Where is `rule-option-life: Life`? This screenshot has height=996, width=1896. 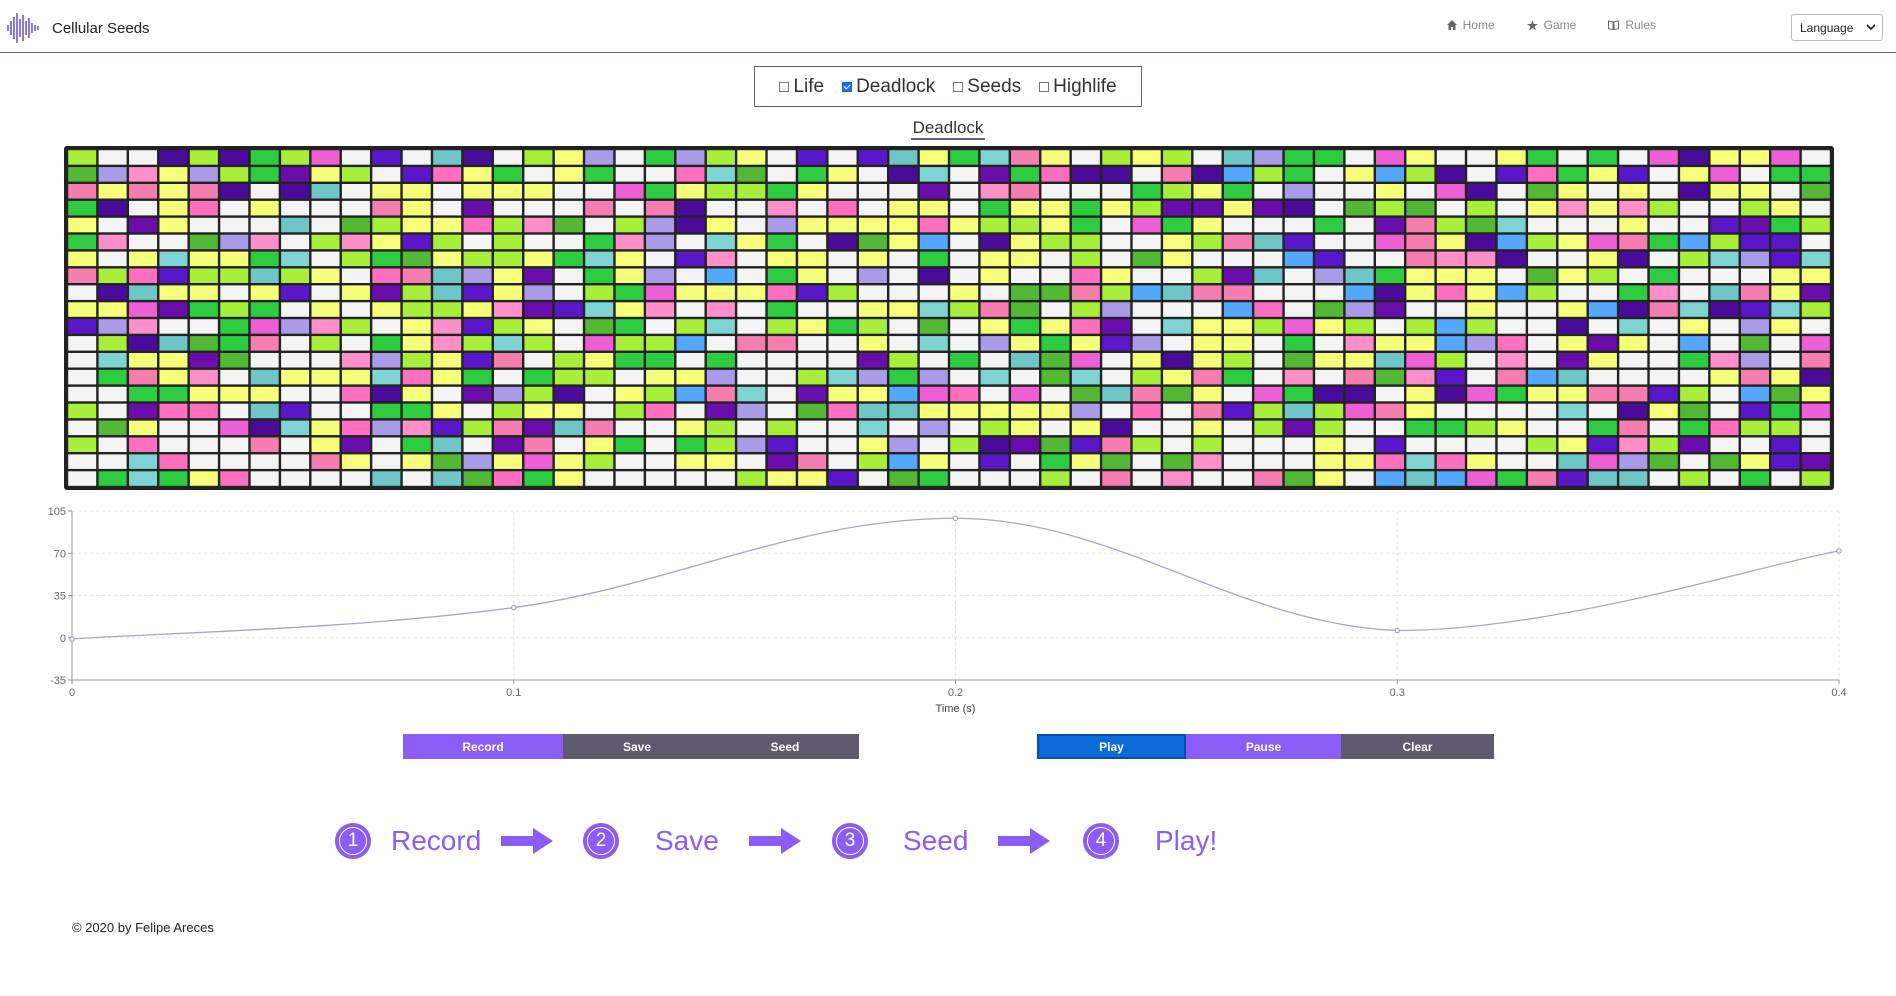 rule-option-life: Life is located at coordinates (801, 87).